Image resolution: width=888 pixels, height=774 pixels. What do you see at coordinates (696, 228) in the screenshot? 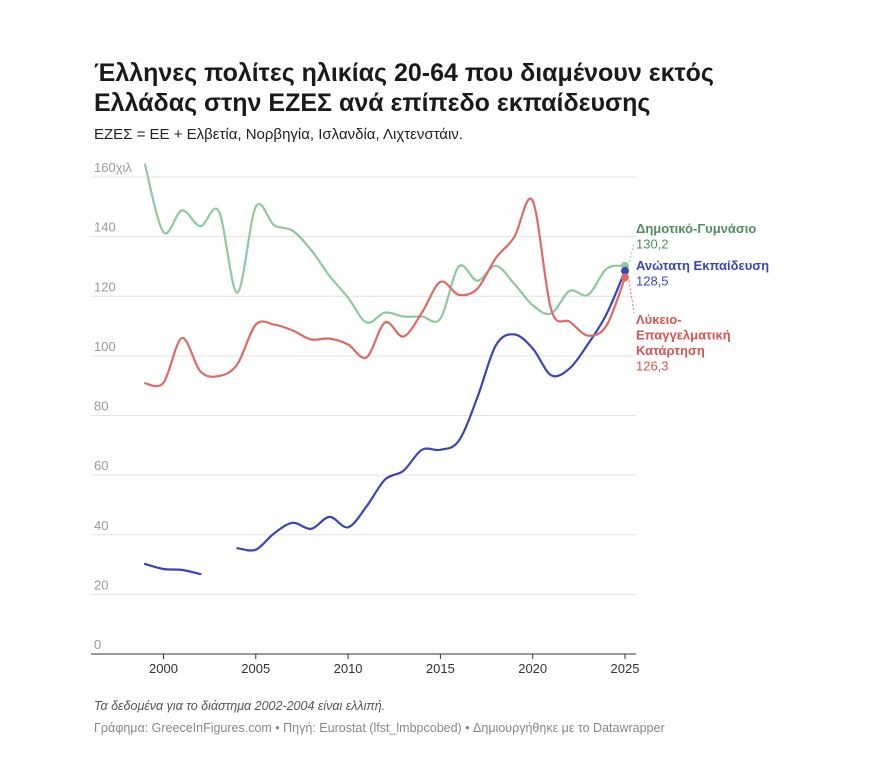
I see `series-end-label-name: Δημοτικό-Γυμνάσιο` at bounding box center [696, 228].